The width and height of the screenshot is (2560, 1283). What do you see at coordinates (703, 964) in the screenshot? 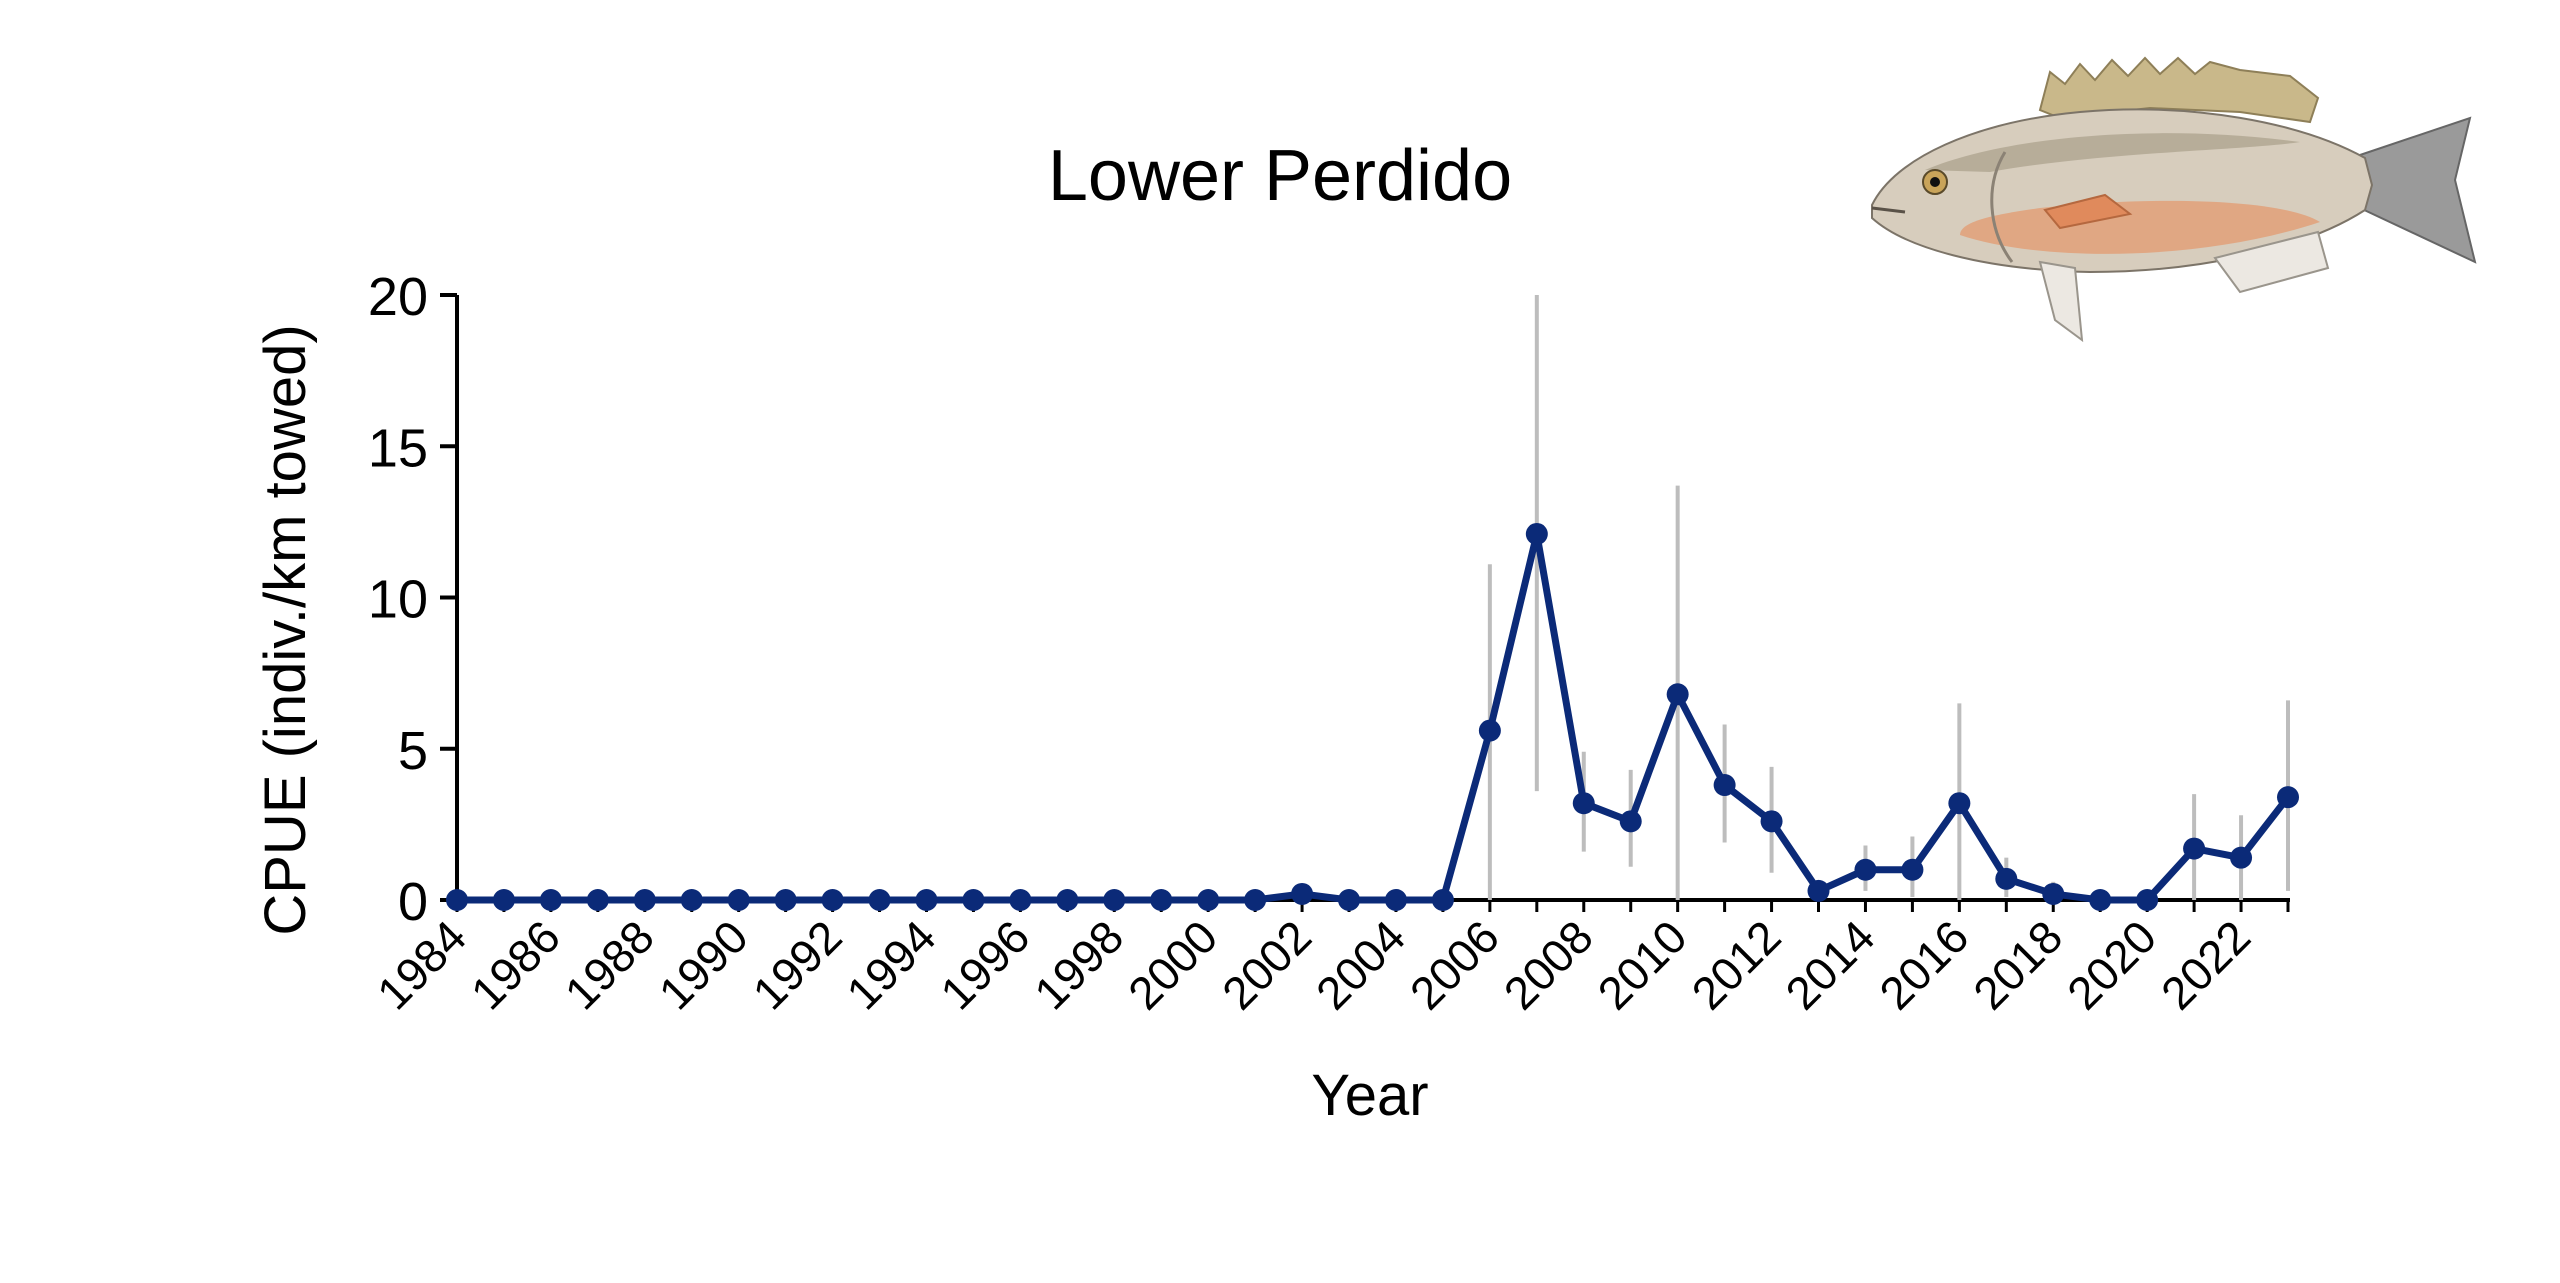
I see `x-tick-label: 1990` at bounding box center [703, 964].